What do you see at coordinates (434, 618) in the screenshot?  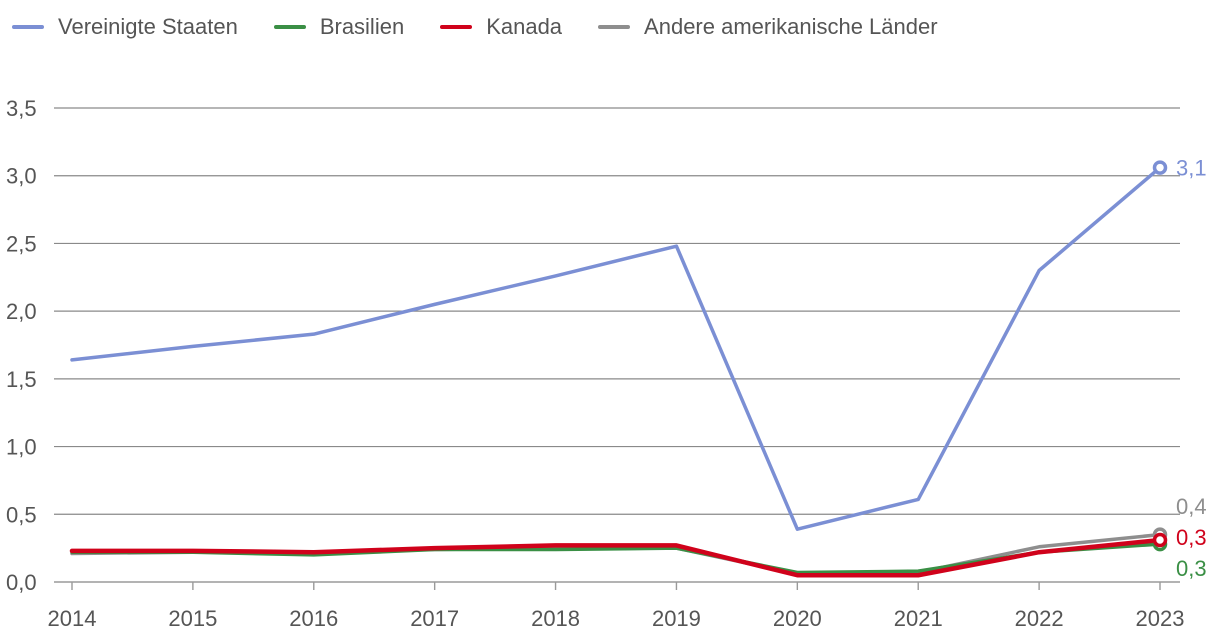 I see `x-tick-label: 2017` at bounding box center [434, 618].